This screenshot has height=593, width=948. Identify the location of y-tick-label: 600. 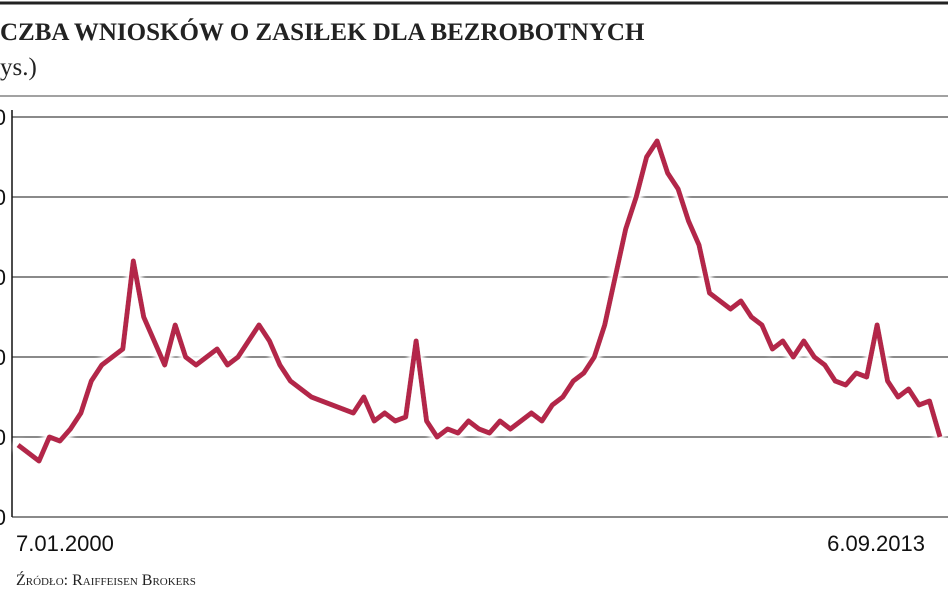
(3, 197).